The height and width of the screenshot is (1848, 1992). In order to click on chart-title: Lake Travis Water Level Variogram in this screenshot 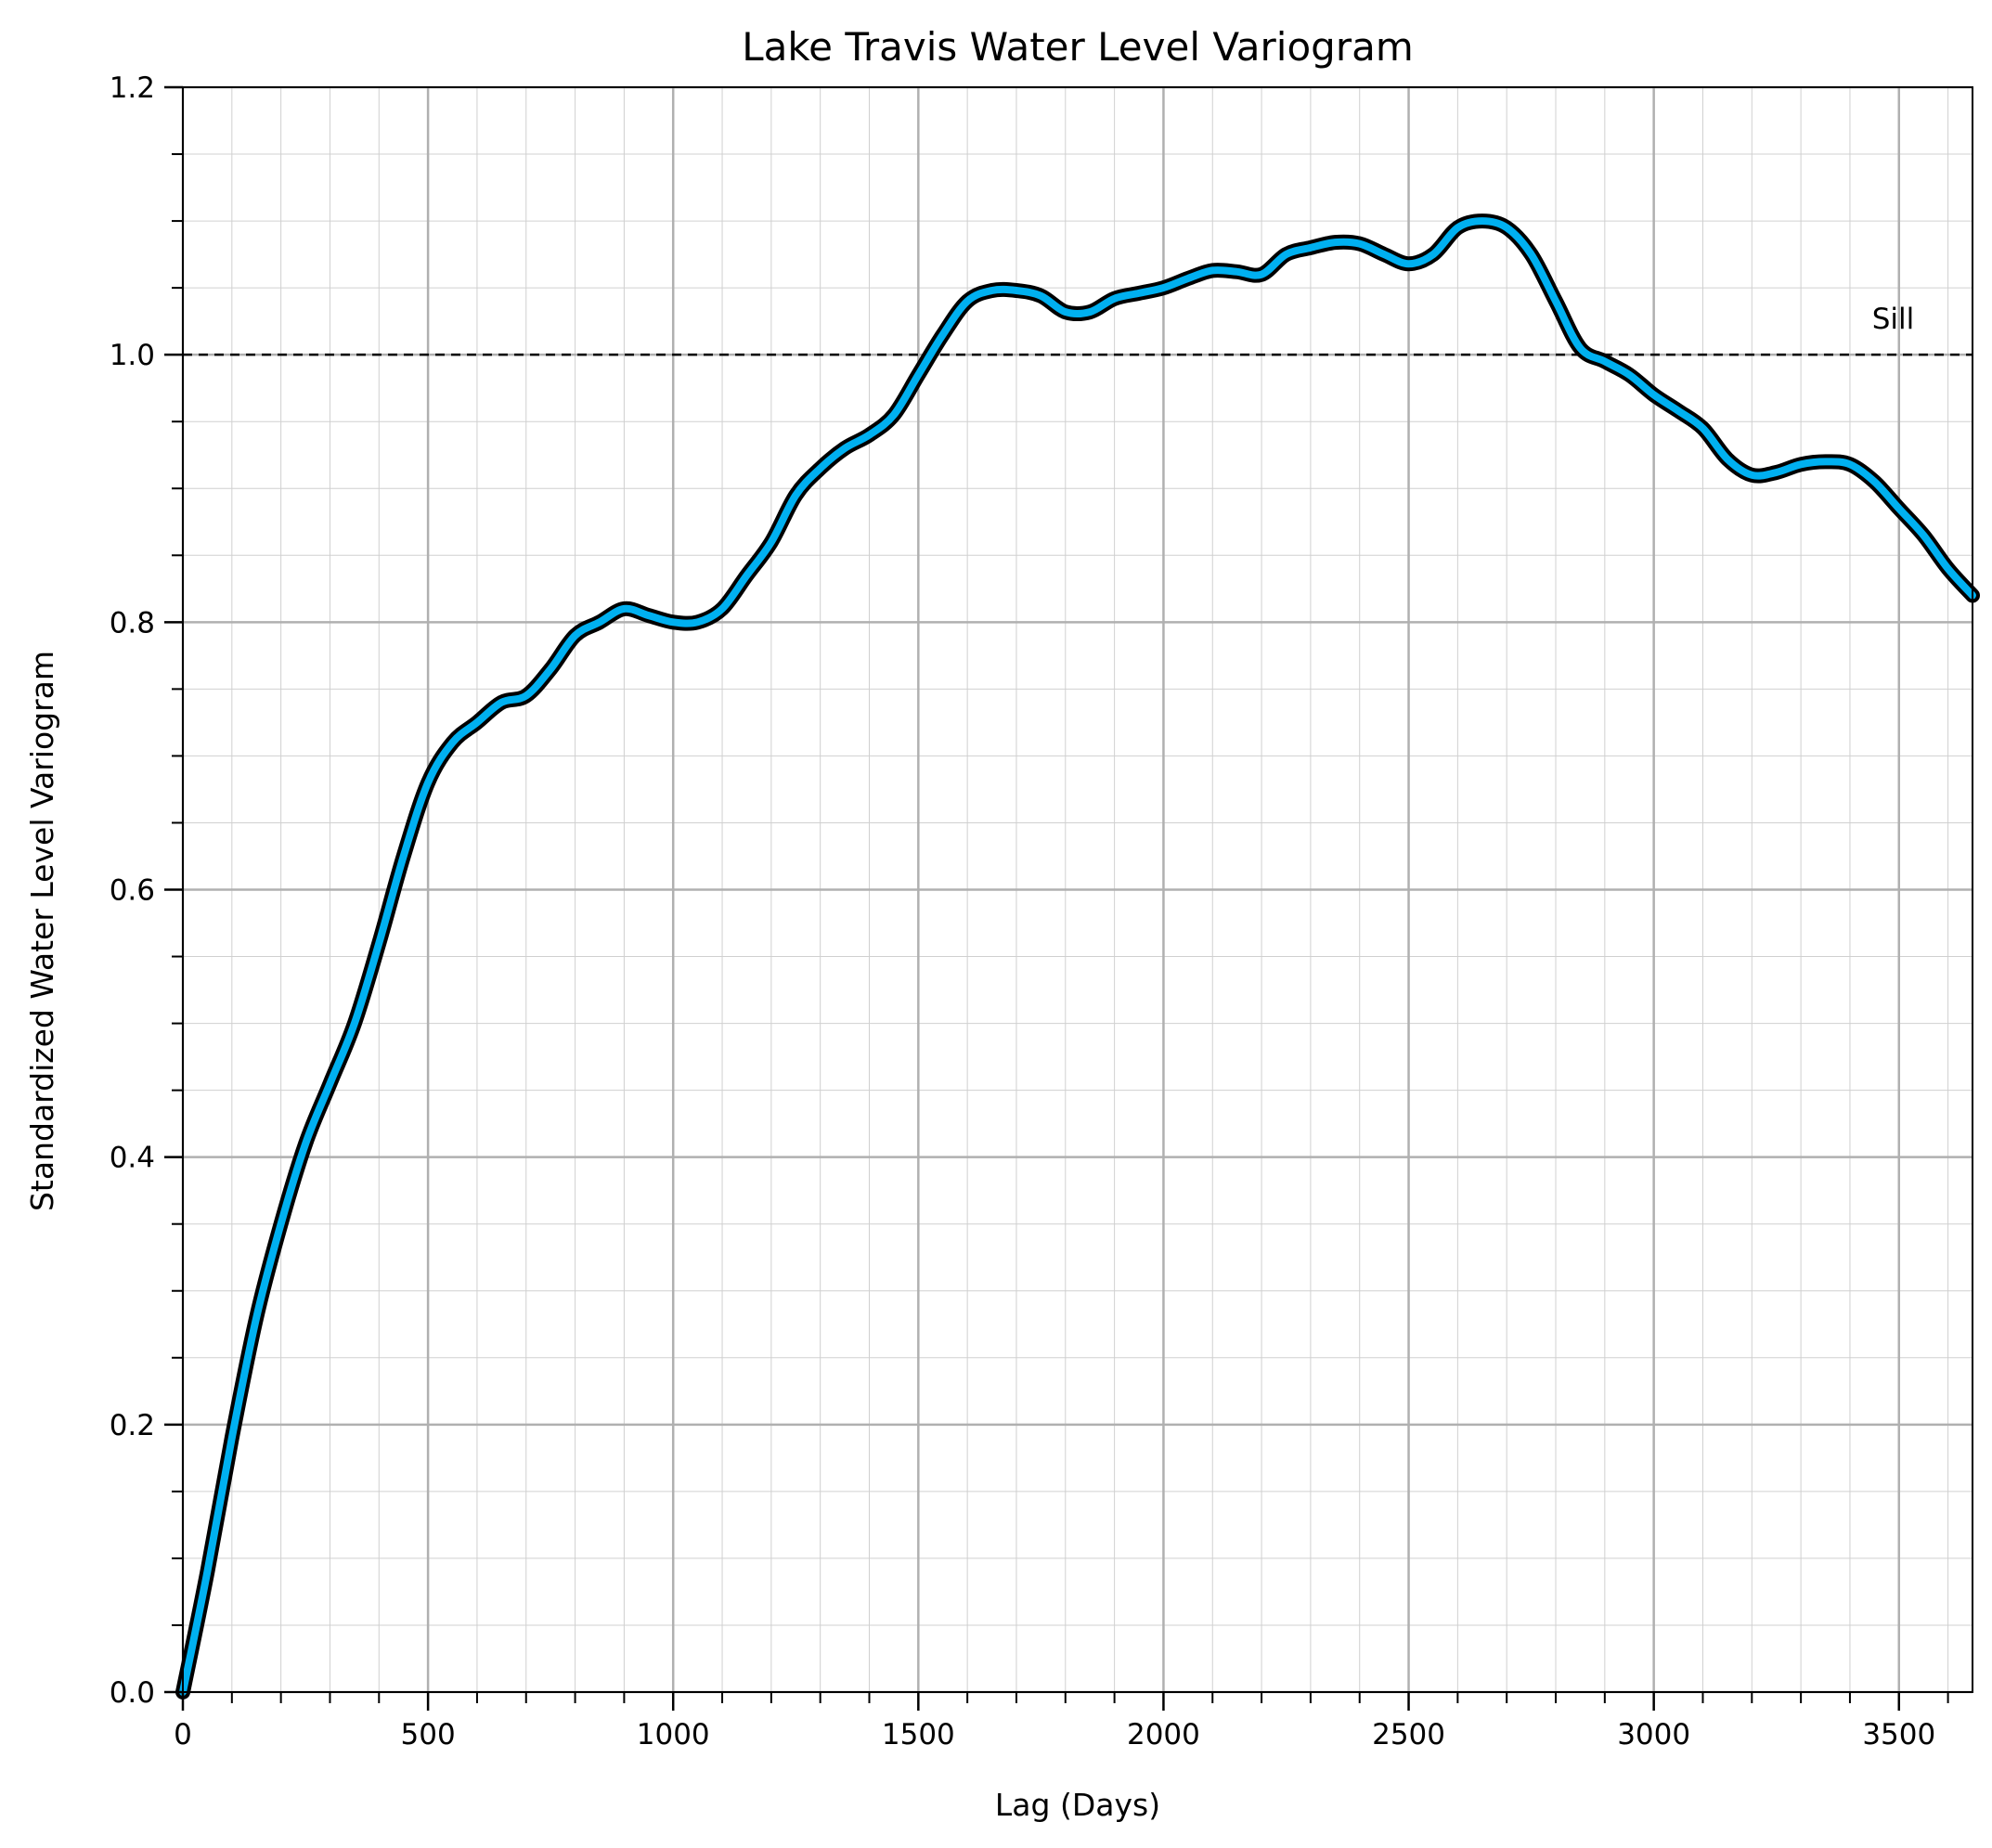, I will do `click(1078, 47)`.